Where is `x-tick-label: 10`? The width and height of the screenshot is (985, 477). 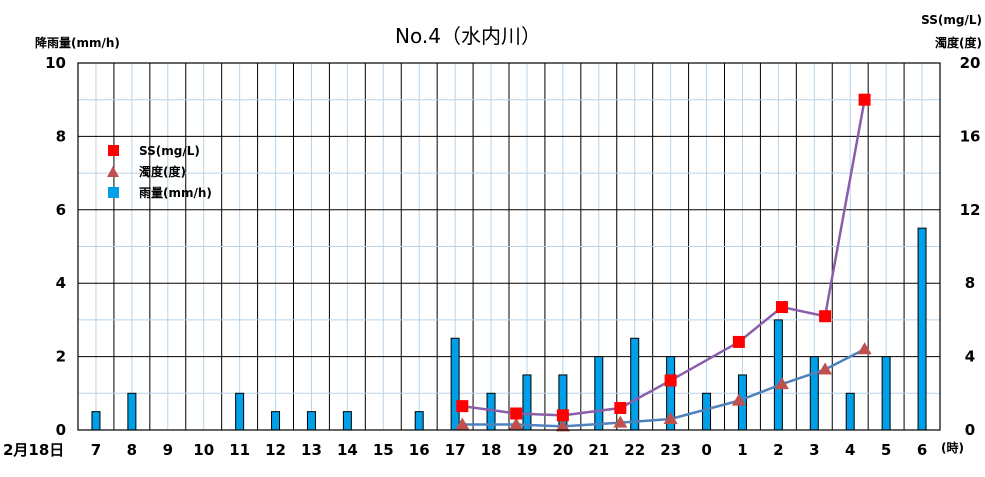
x-tick-label: 10 is located at coordinates (203, 450).